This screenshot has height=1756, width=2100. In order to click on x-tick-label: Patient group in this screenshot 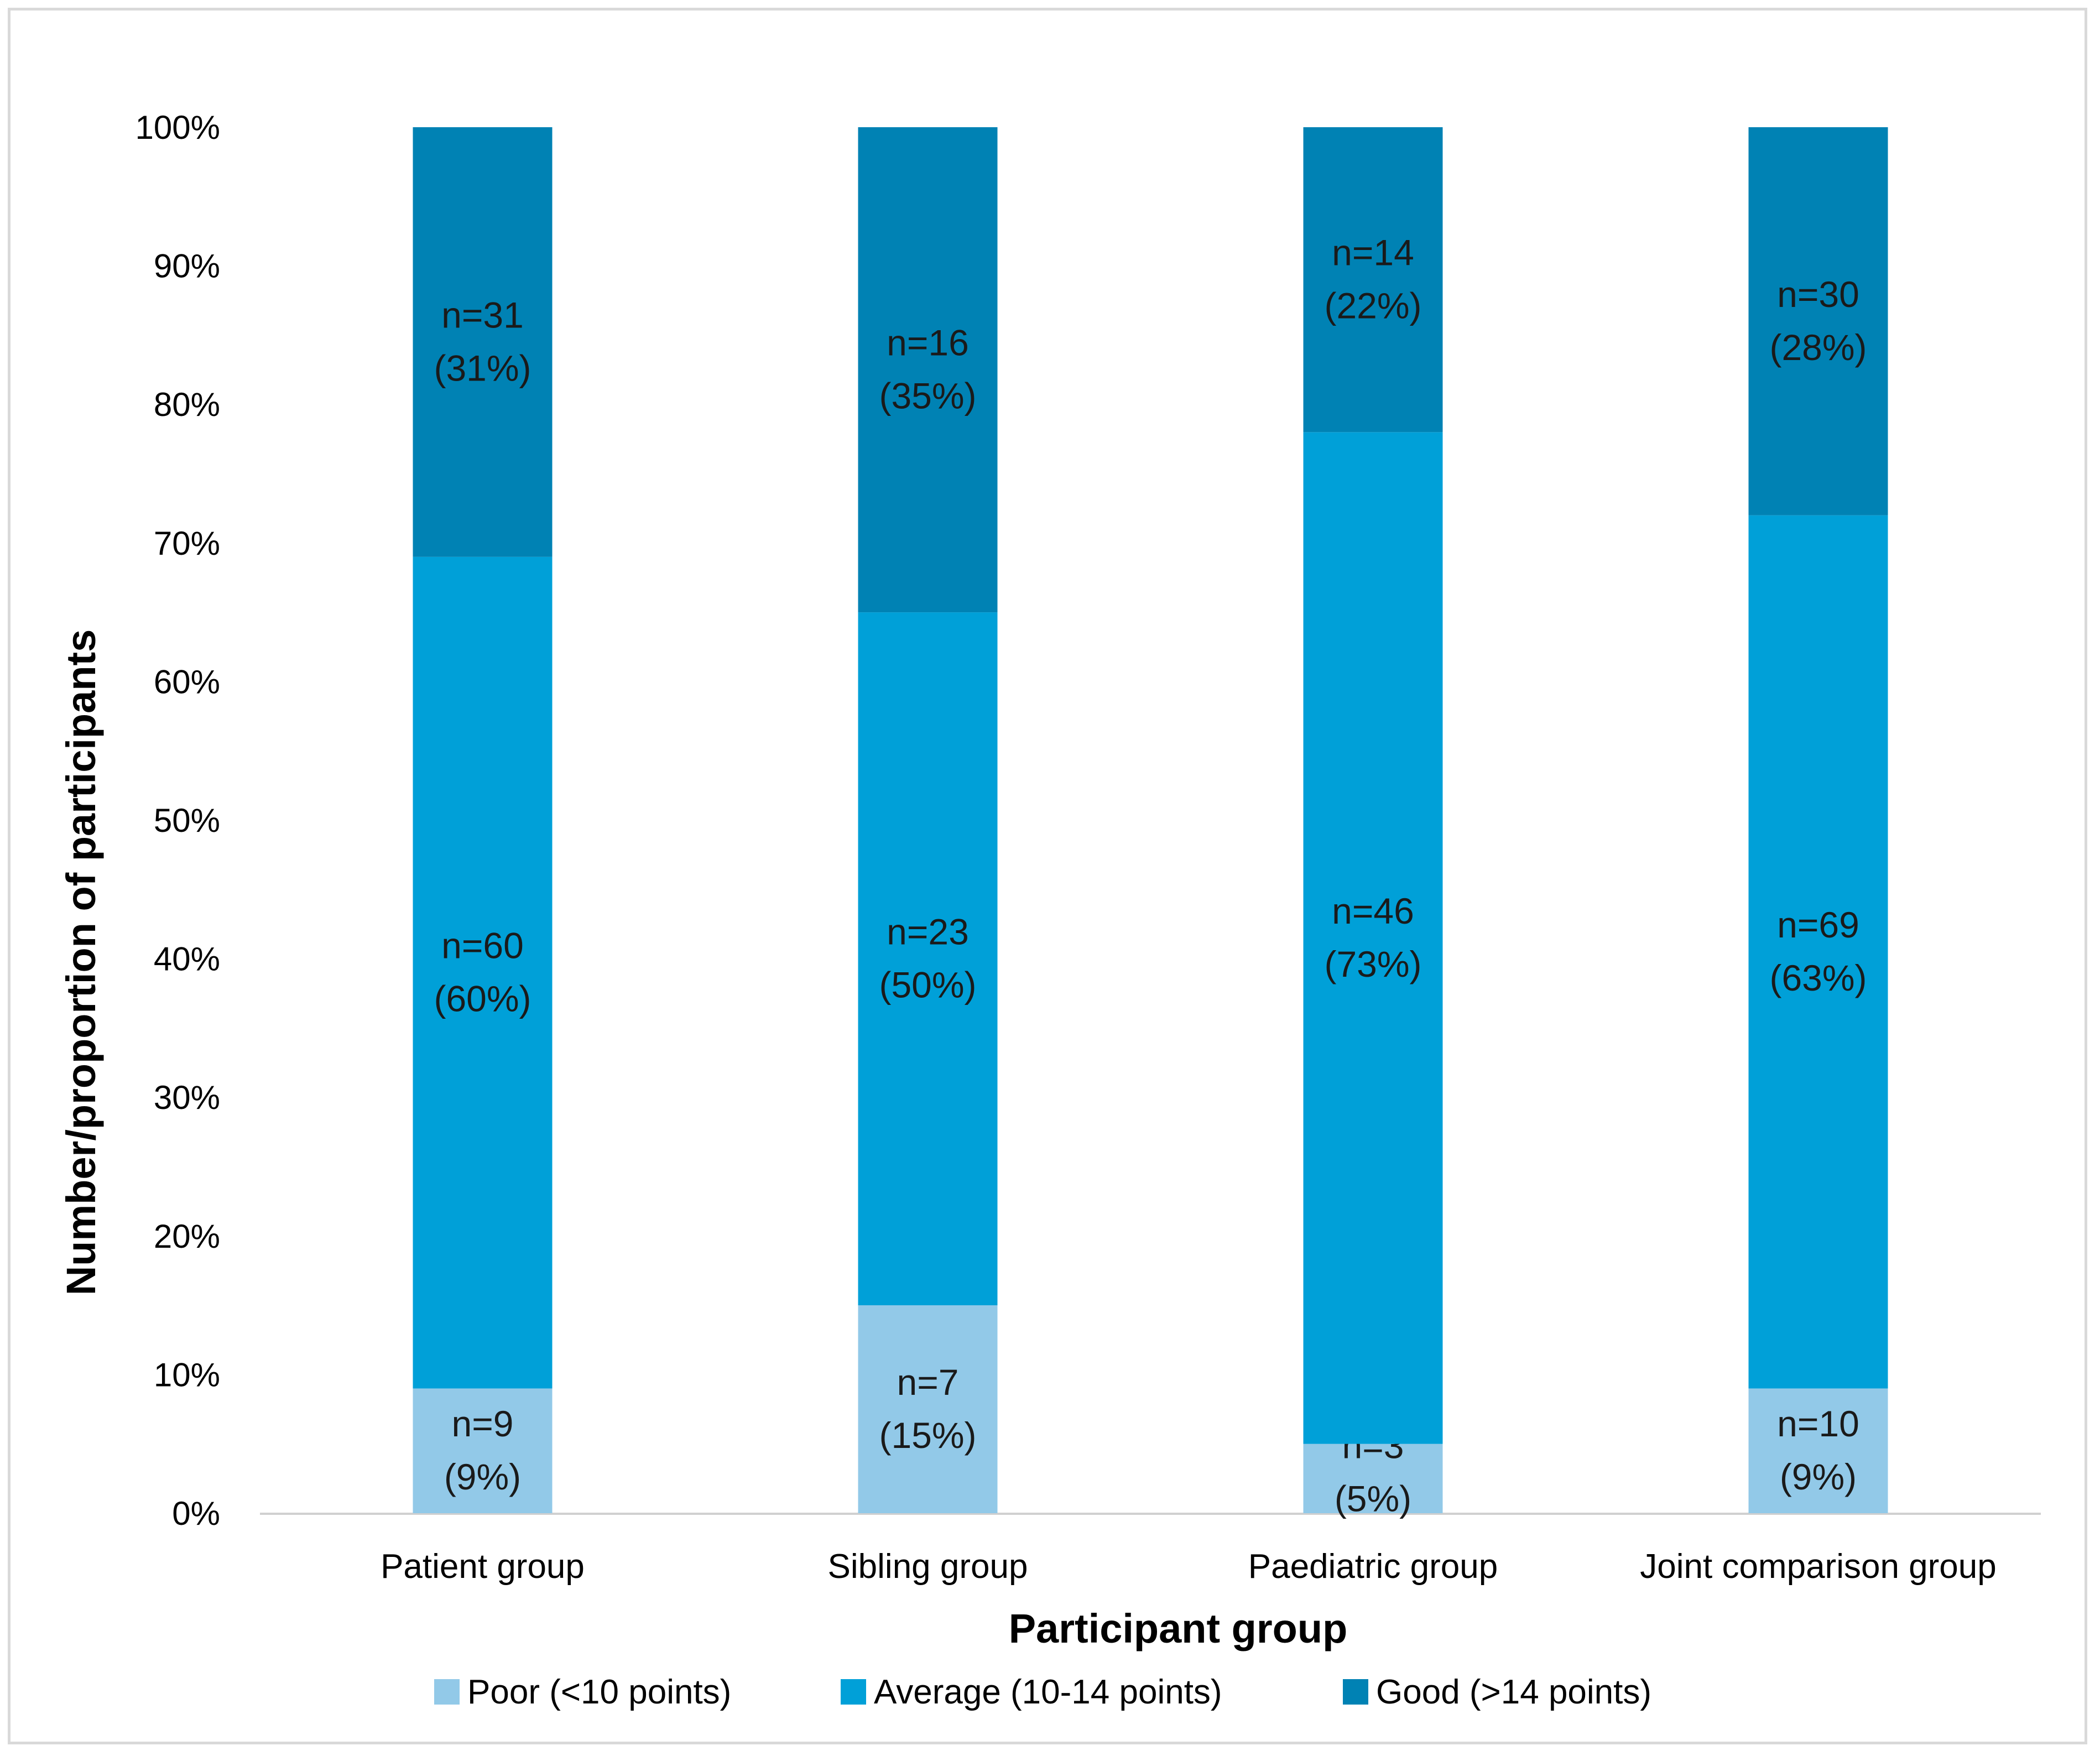, I will do `click(483, 1566)`.